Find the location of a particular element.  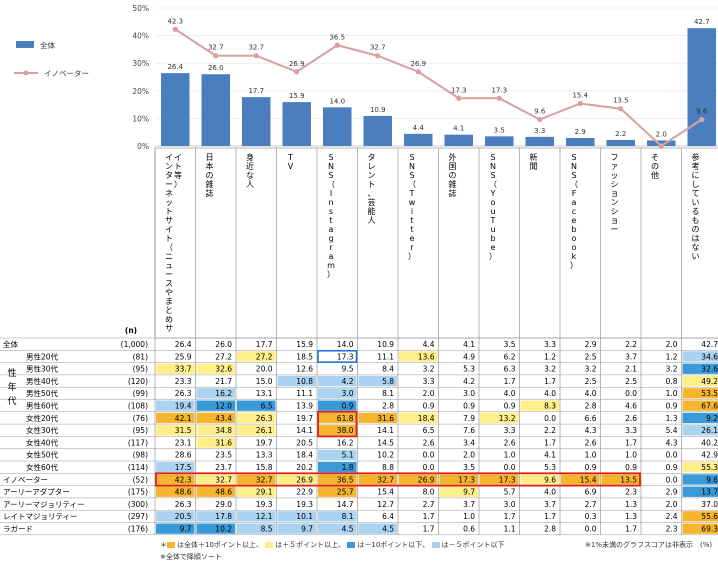

table-cell: 14.1 is located at coordinates (304, 430).